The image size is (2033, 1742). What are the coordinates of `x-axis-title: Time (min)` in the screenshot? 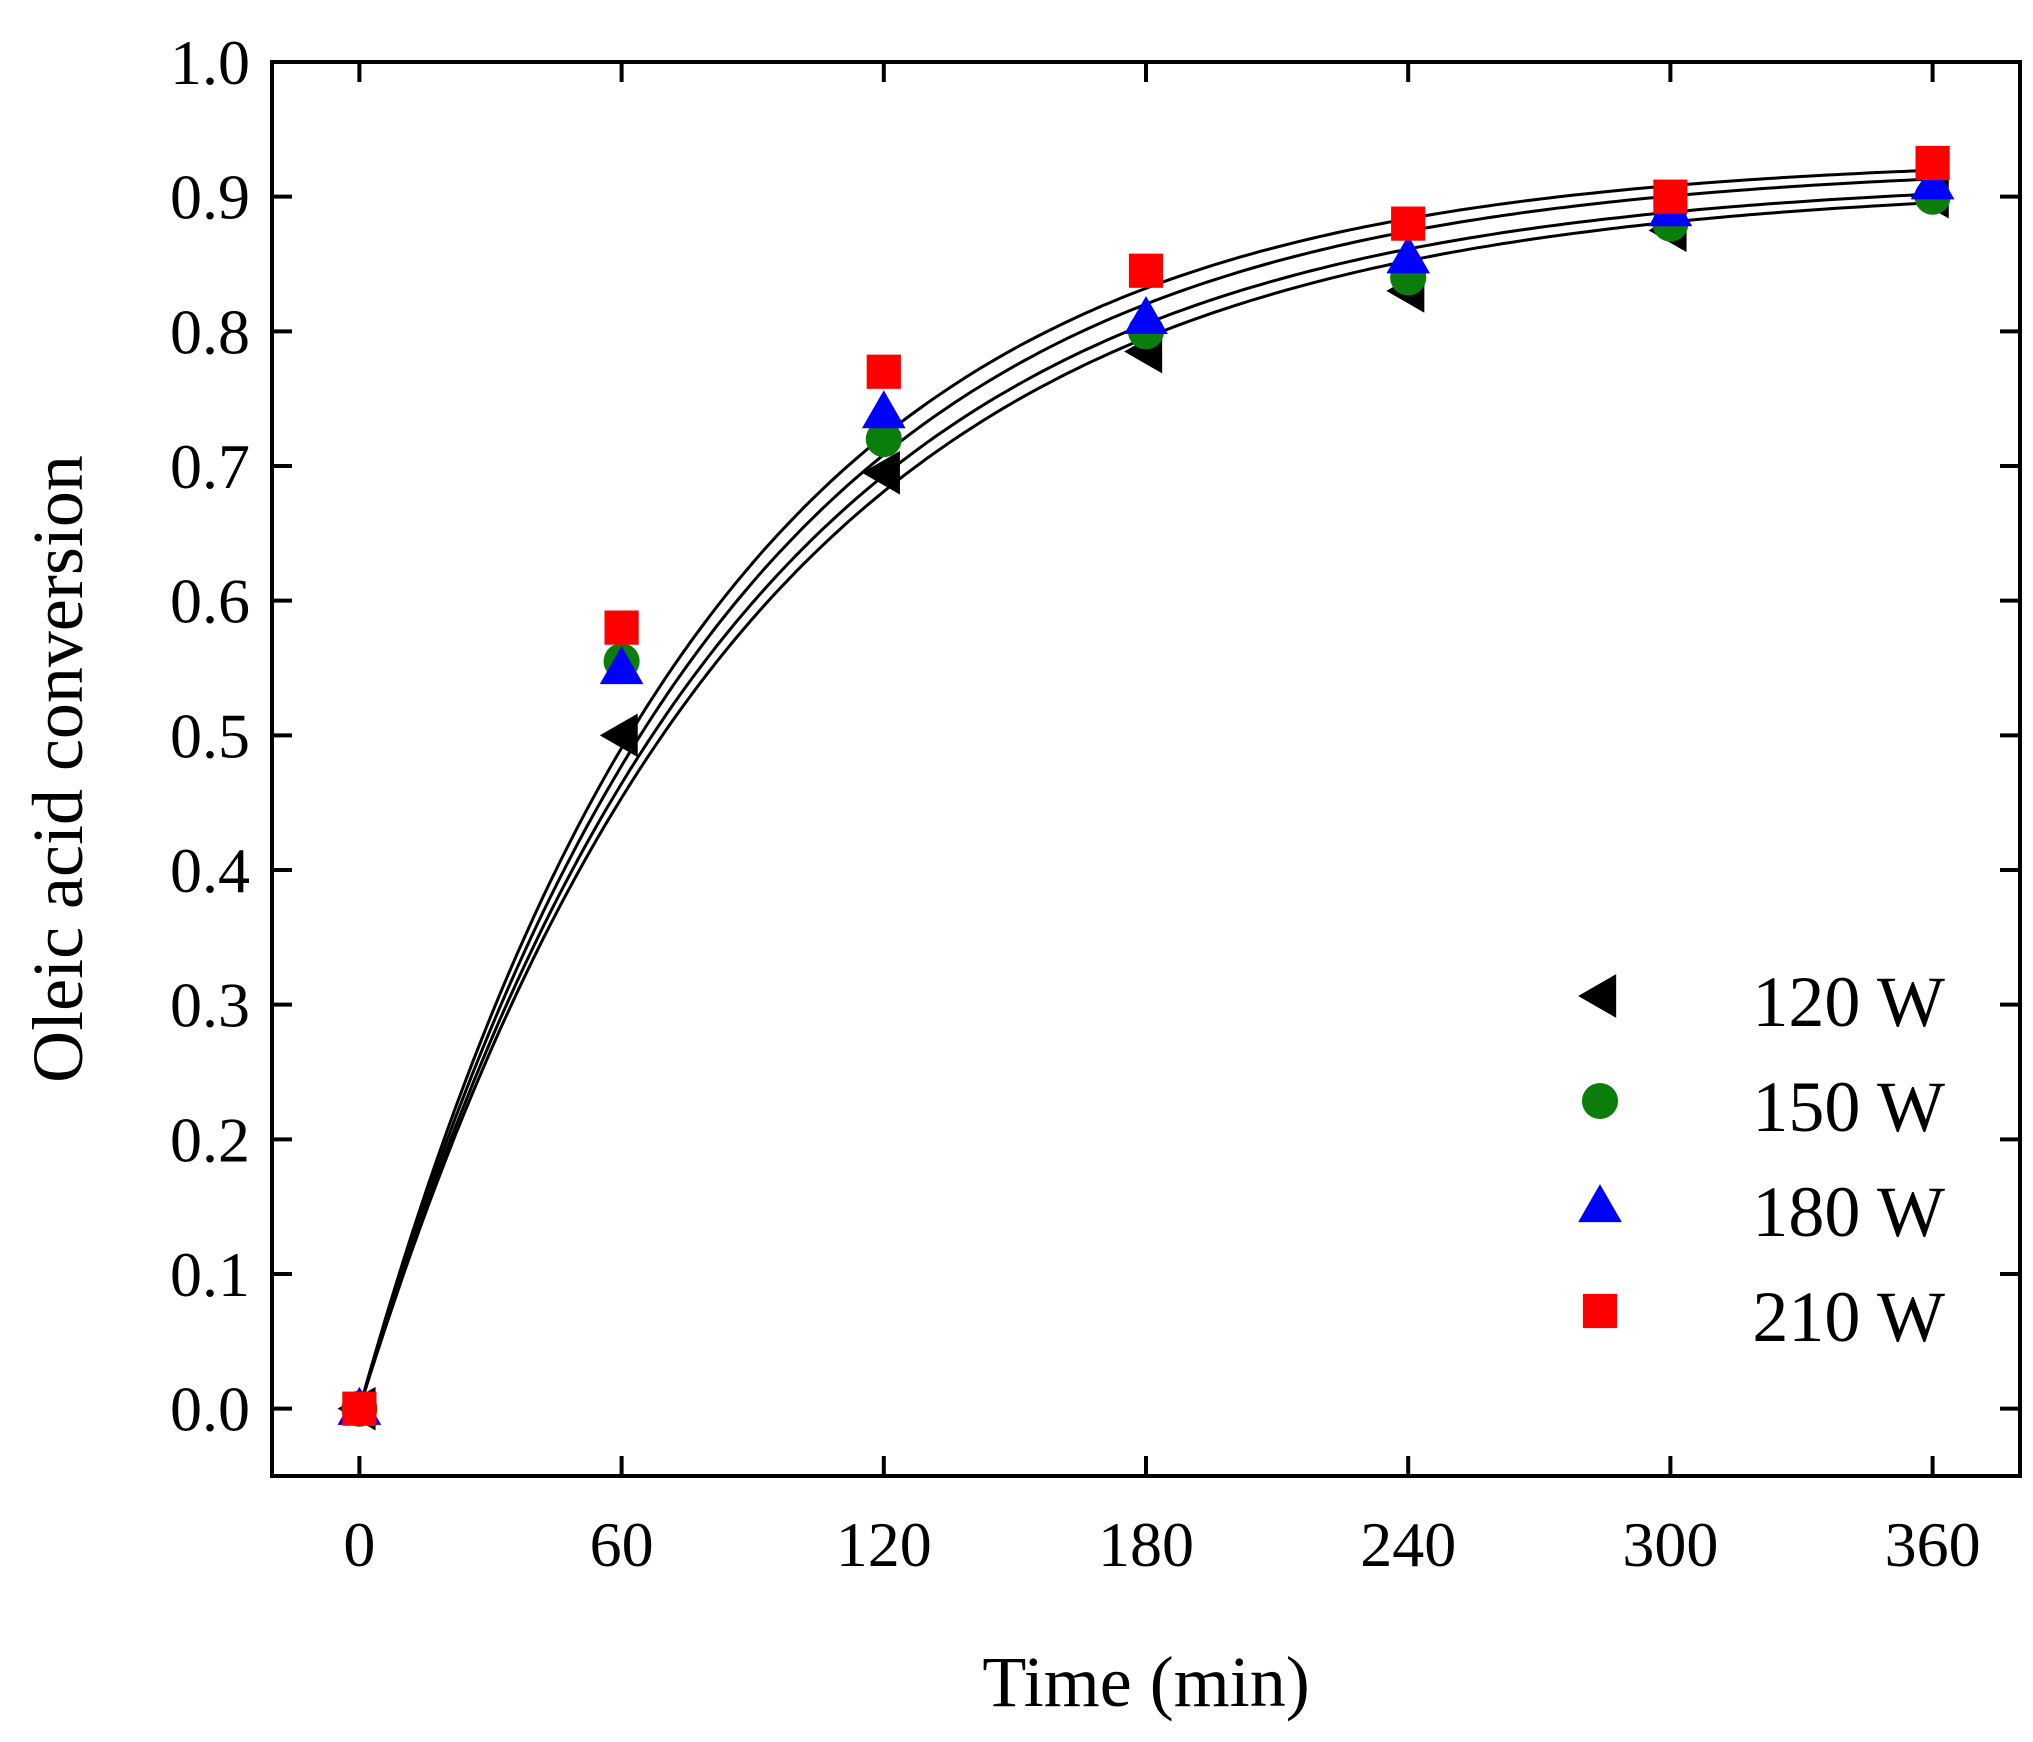 It's located at (1145, 1682).